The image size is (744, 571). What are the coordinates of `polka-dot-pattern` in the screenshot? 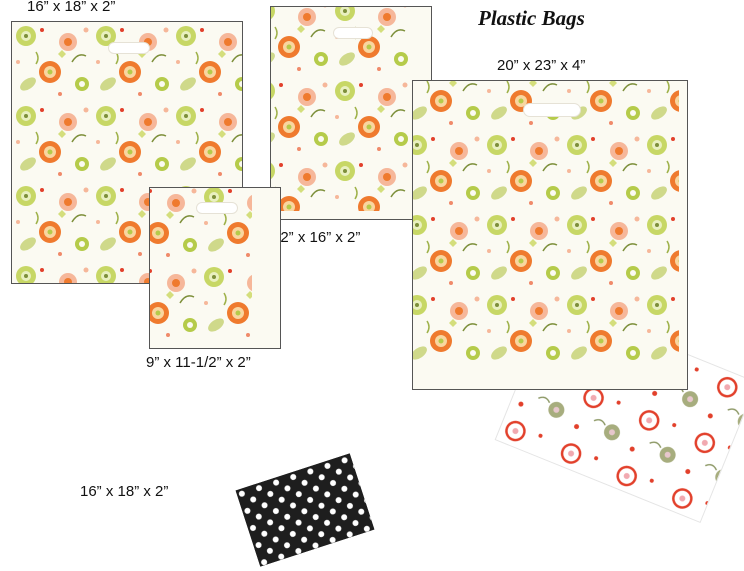 It's located at (305, 510).